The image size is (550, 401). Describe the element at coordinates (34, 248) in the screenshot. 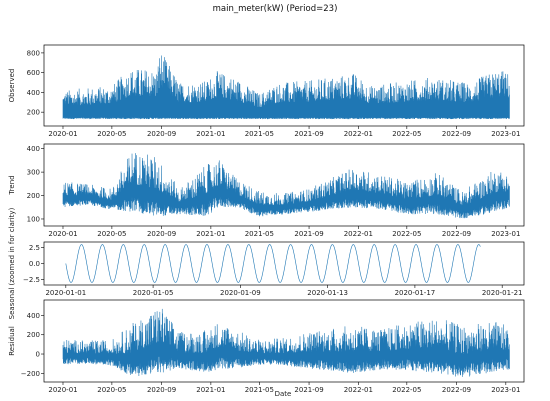

I see `y-tick-label-seasonal: 2.5` at that location.